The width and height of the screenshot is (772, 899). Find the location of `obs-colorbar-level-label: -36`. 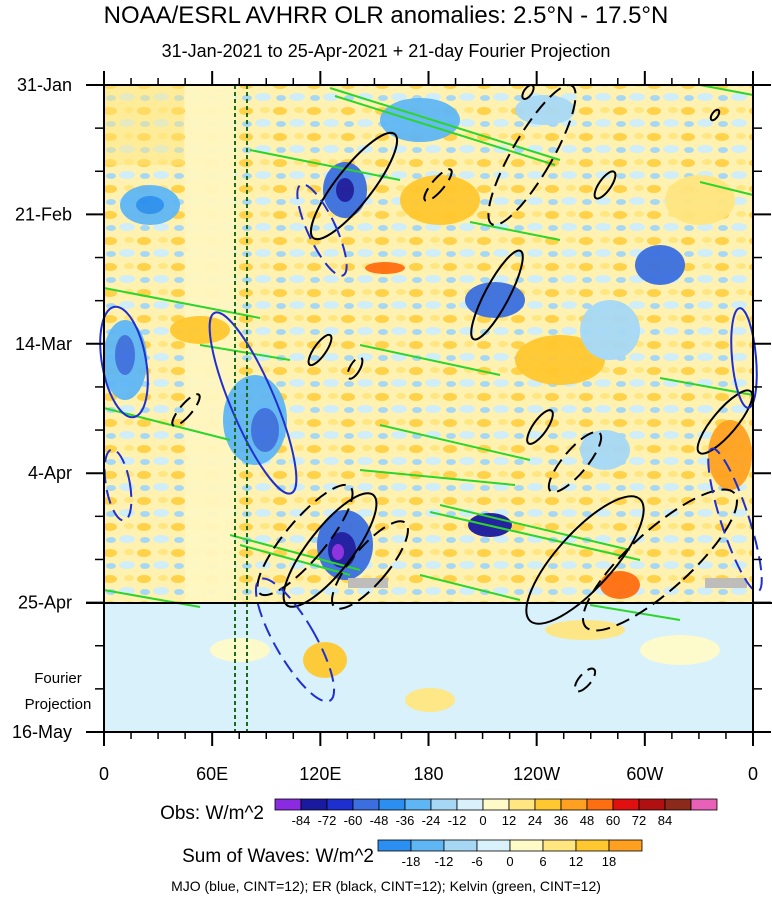

obs-colorbar-level-label: -36 is located at coordinates (405, 820).